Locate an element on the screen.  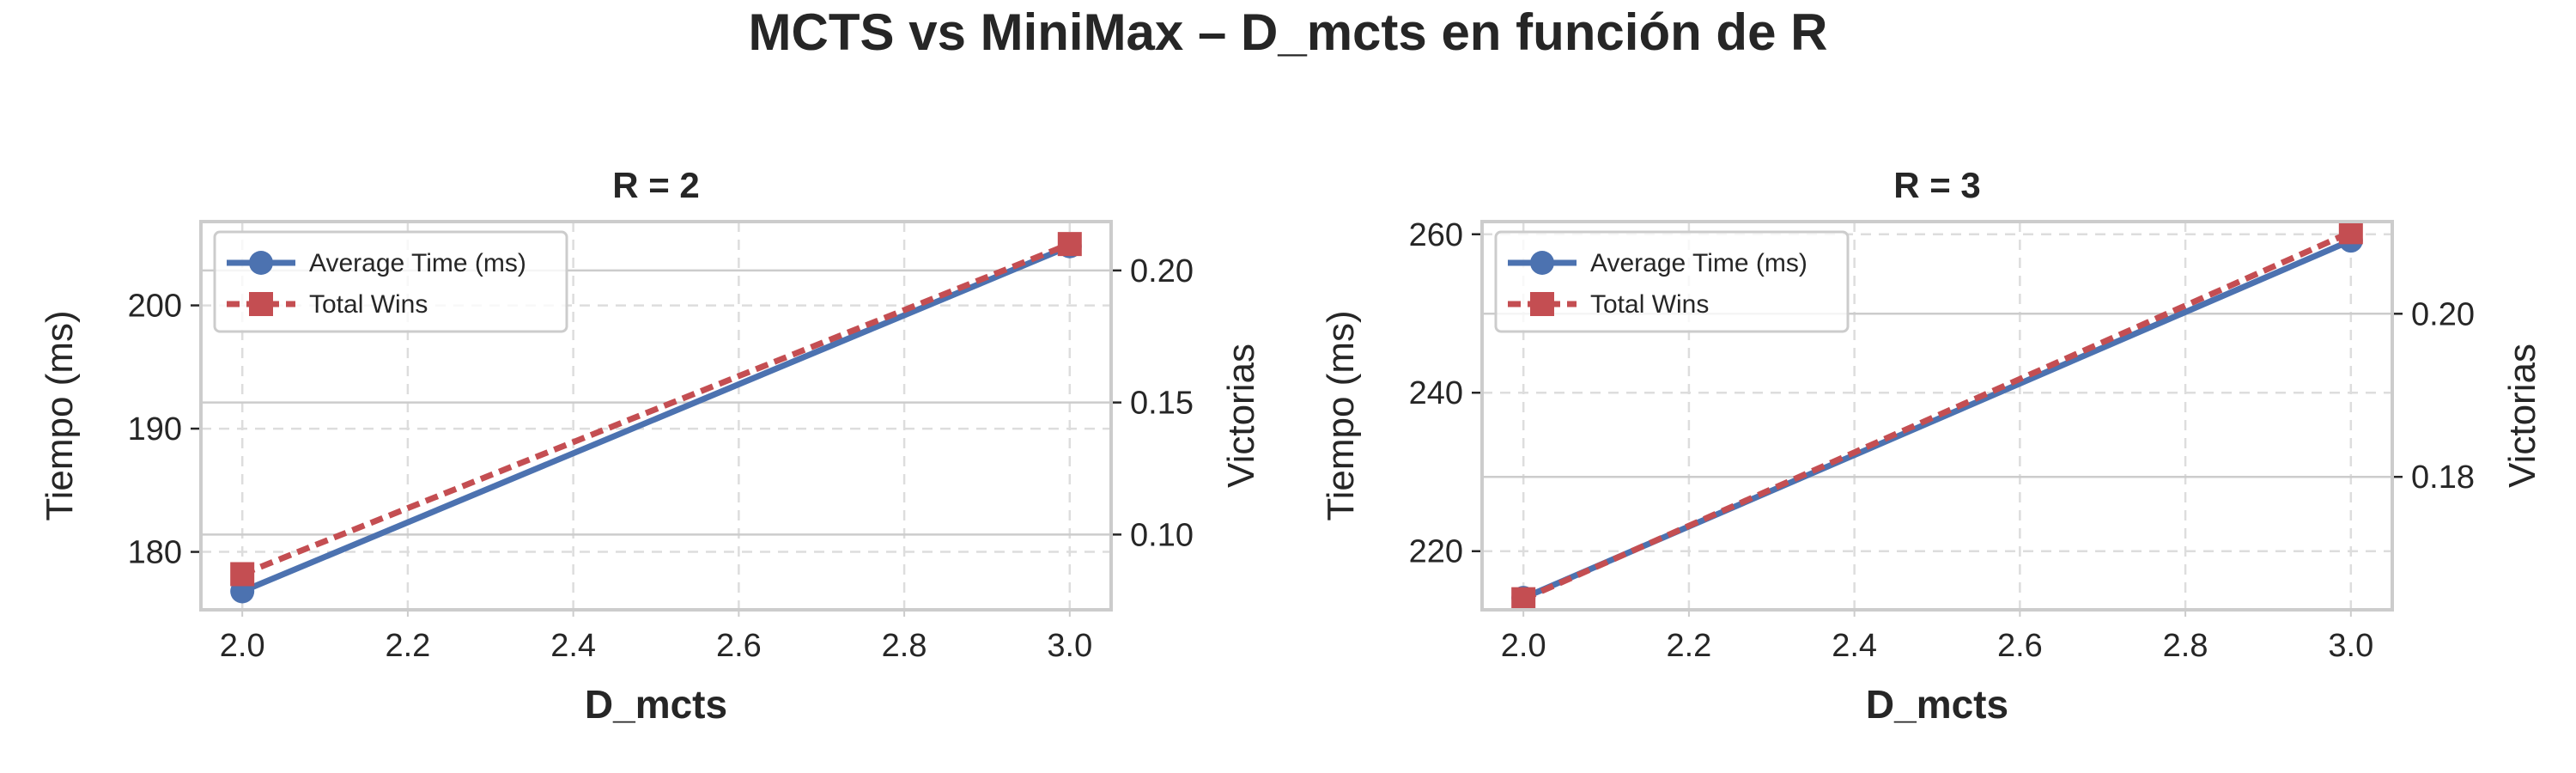
figure-title: MCTS vs MiniMax – D_mcts en función de R is located at coordinates (1288, 32).